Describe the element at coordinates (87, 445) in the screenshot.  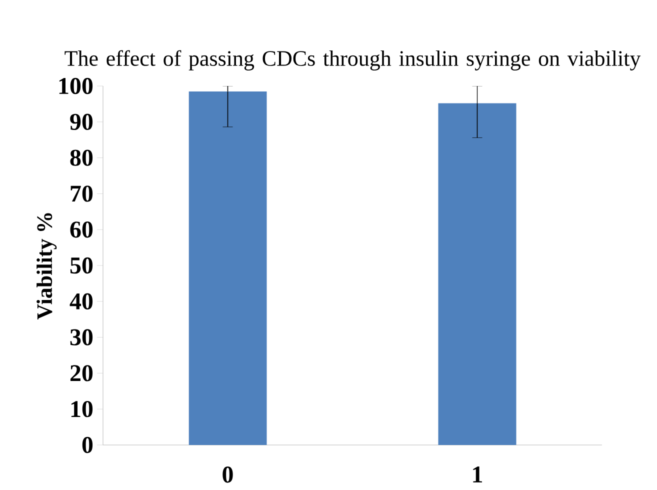
I see `y-tick-label: 0` at that location.